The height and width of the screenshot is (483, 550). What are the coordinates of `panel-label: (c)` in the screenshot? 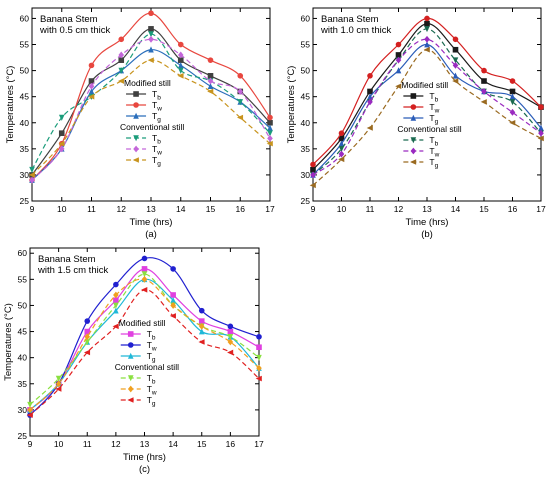 It's located at (144, 469).